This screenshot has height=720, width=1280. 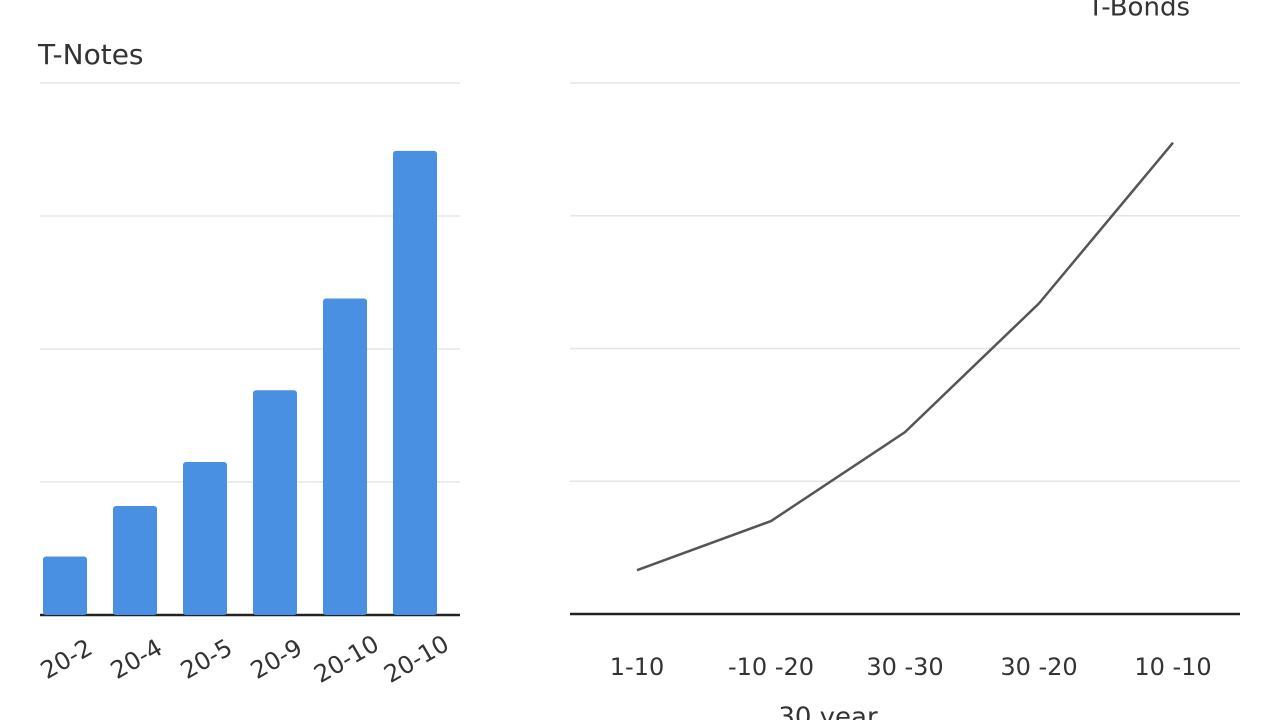 I want to click on x-tick-label: 20-9, so click(x=276, y=658).